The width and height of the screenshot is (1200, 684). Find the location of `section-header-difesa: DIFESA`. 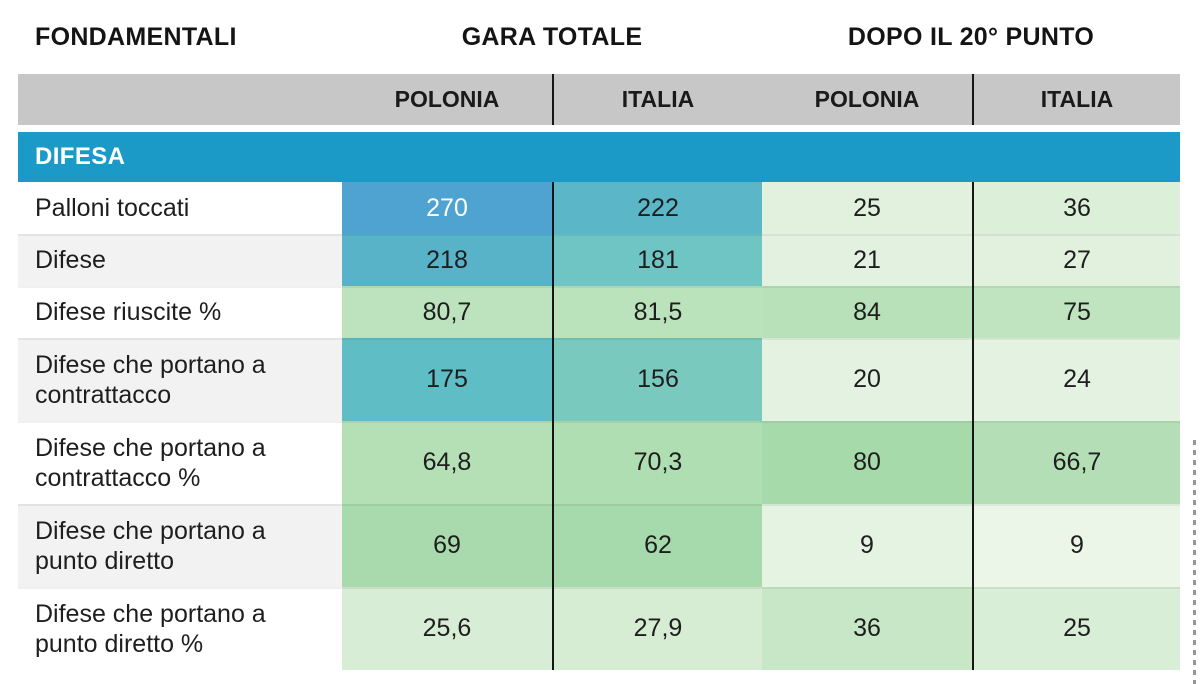

section-header-difesa: DIFESA is located at coordinates (599, 157).